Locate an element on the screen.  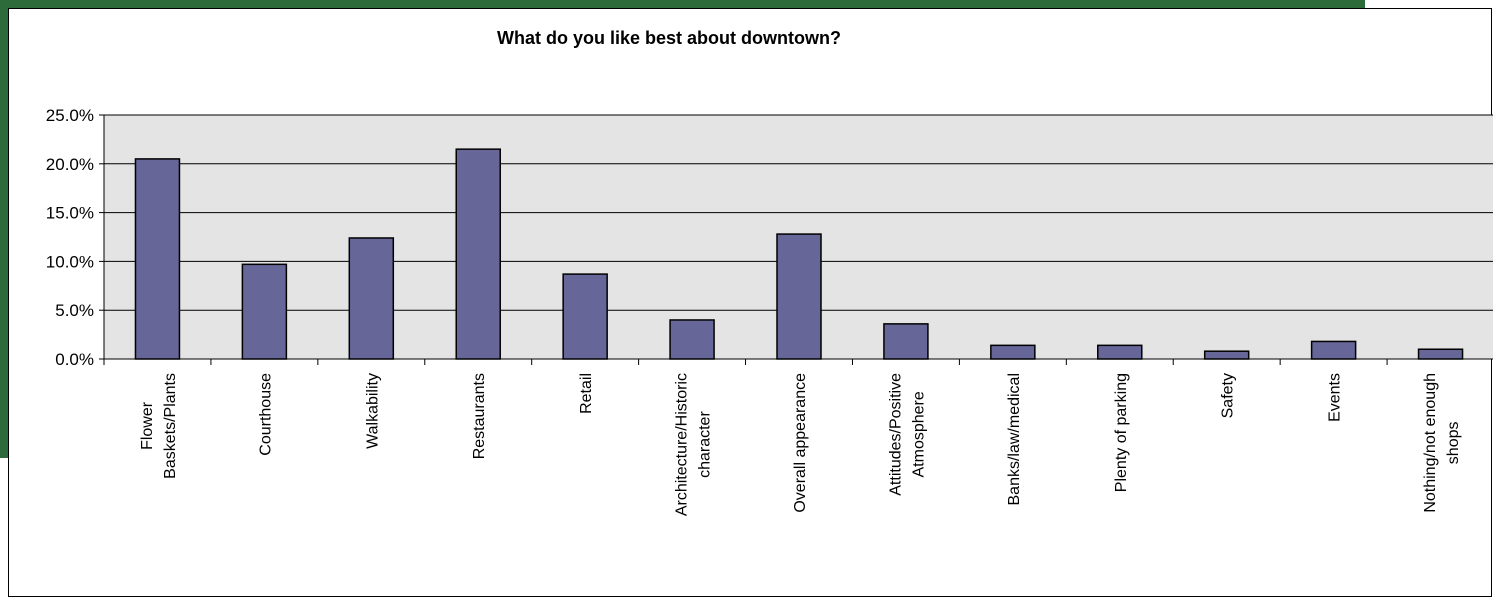
x-category-label: Events is located at coordinates (1335, 397).